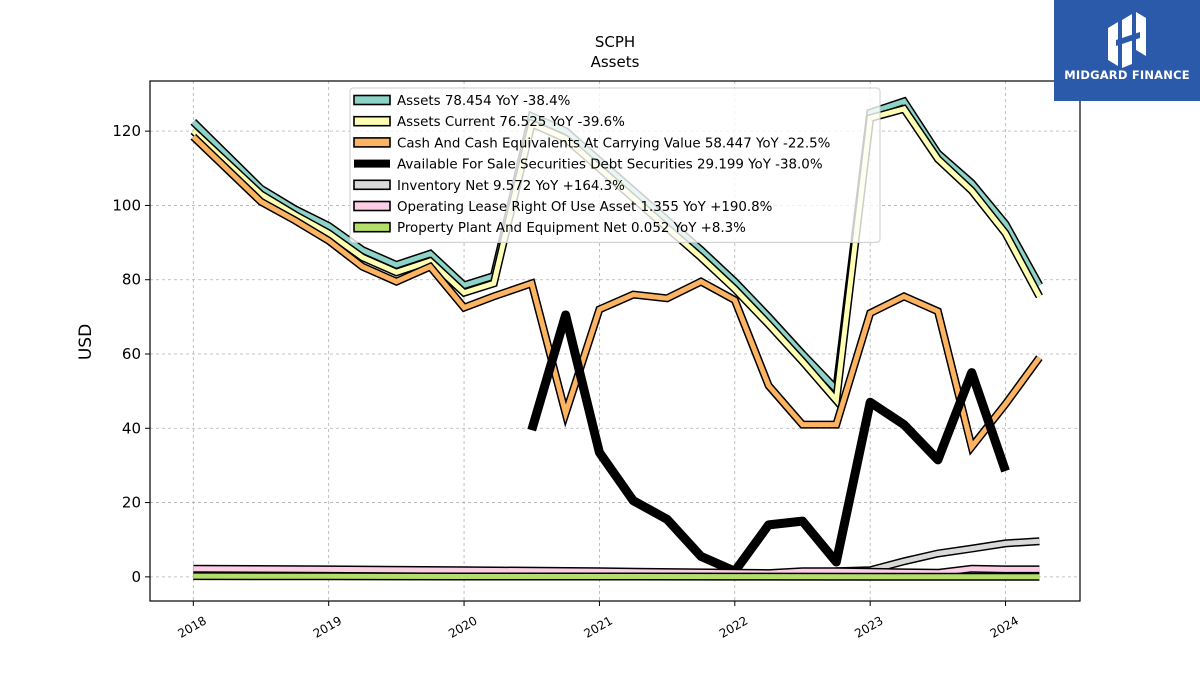 Image resolution: width=1200 pixels, height=675 pixels. Describe the element at coordinates (126, 205) in the screenshot. I see `y-tick-label: 100` at that location.